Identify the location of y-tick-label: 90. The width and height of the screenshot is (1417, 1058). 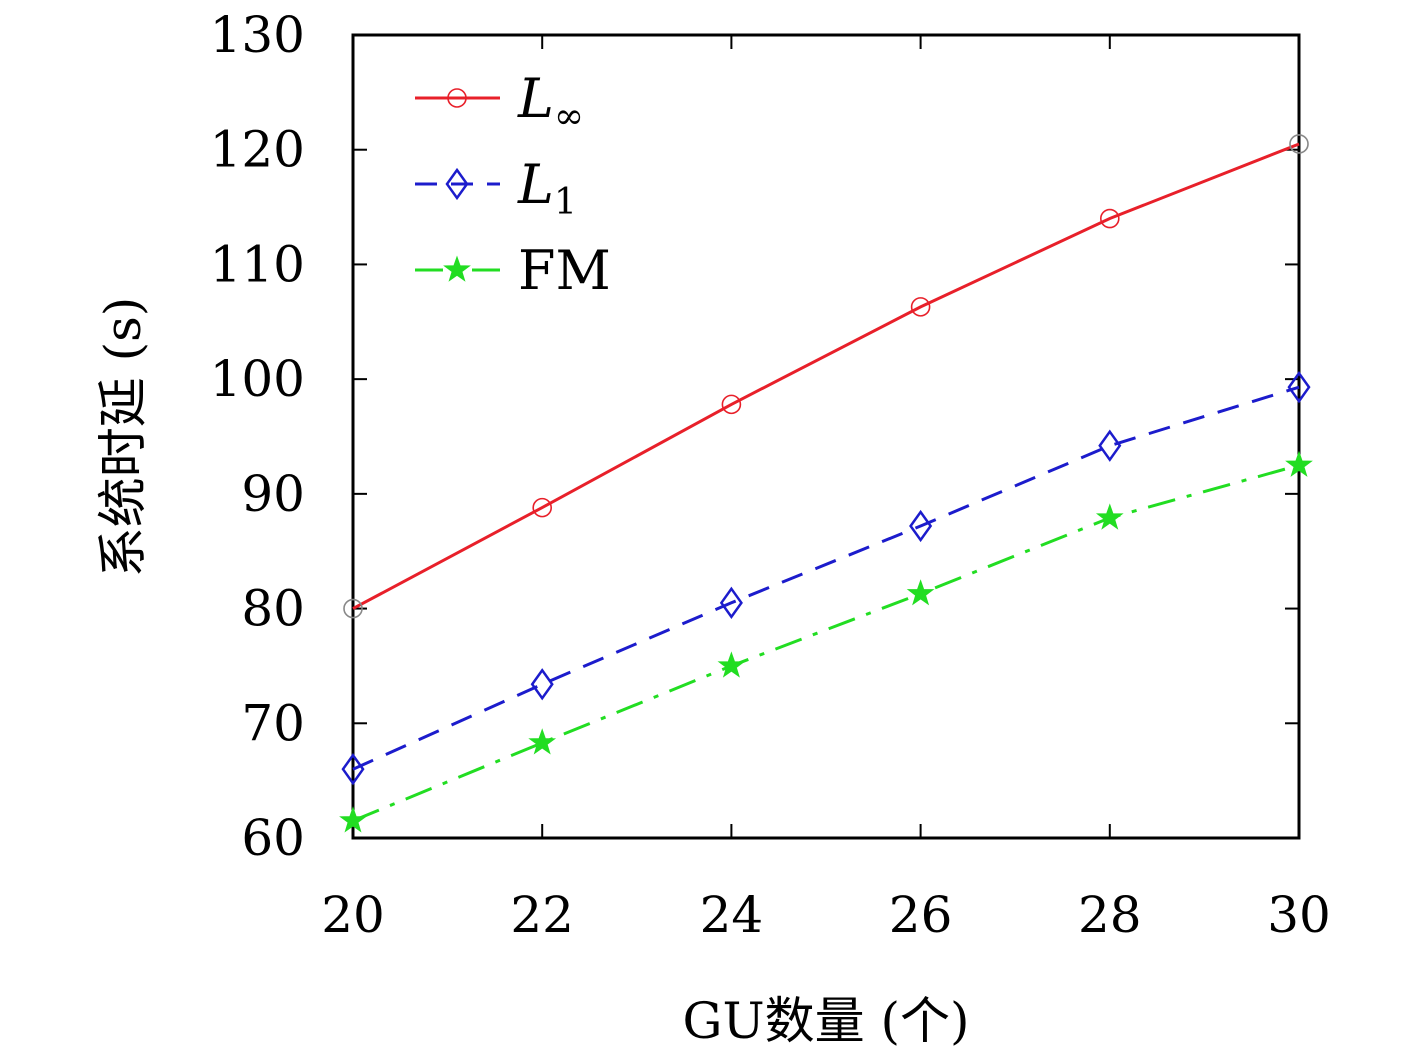
(273, 494).